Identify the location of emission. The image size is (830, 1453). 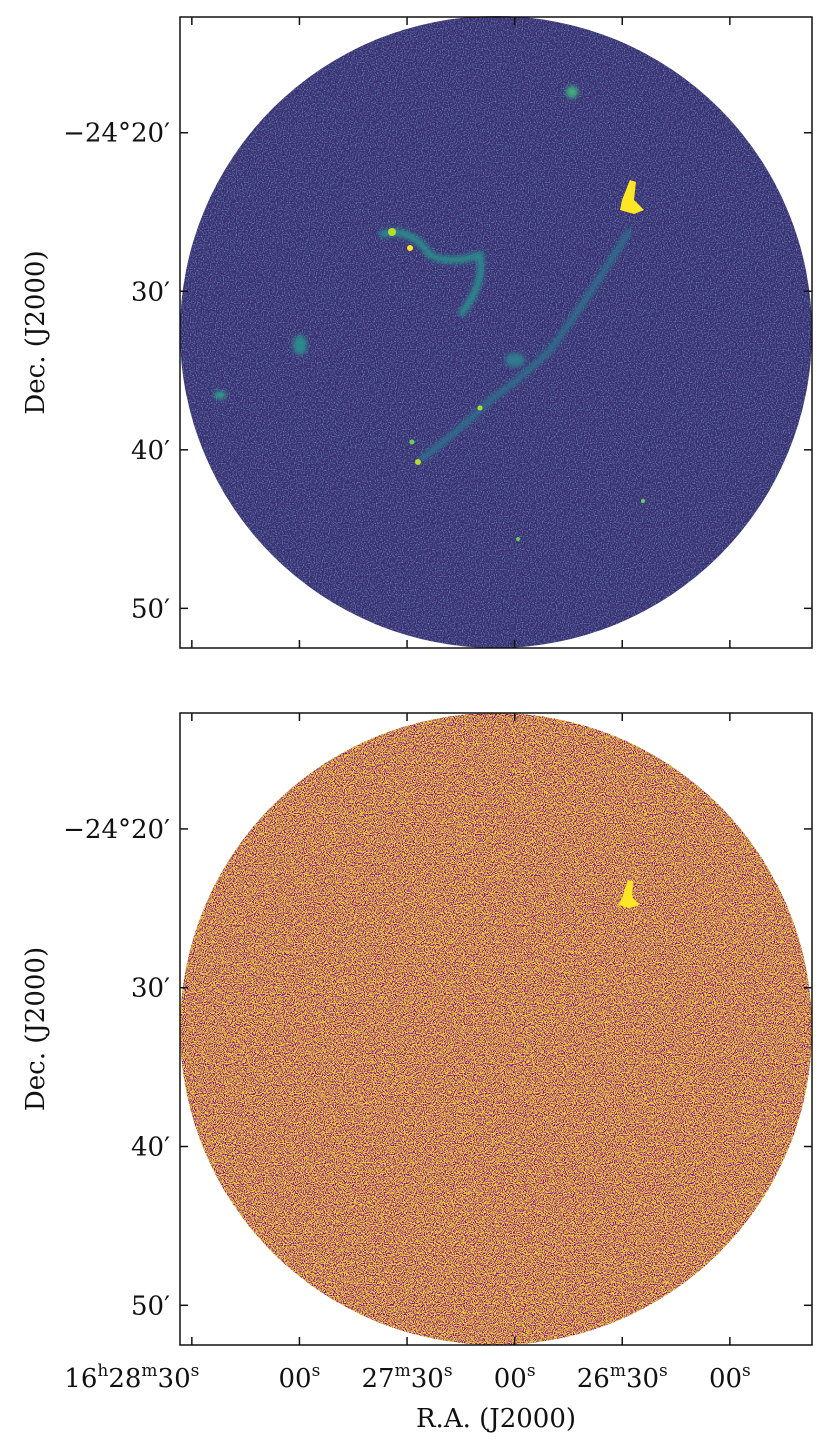
(423, 274).